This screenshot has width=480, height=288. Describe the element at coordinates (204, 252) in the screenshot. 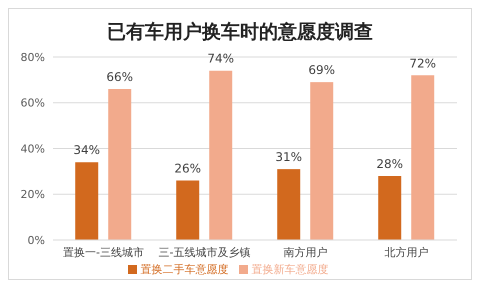

I see `x-tick-label: 三-五线城市及乡镇` at that location.